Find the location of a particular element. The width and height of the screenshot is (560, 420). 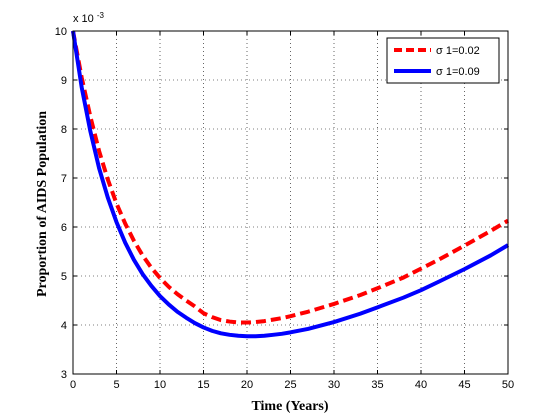

x-tick-label: 40 is located at coordinates (421, 385).